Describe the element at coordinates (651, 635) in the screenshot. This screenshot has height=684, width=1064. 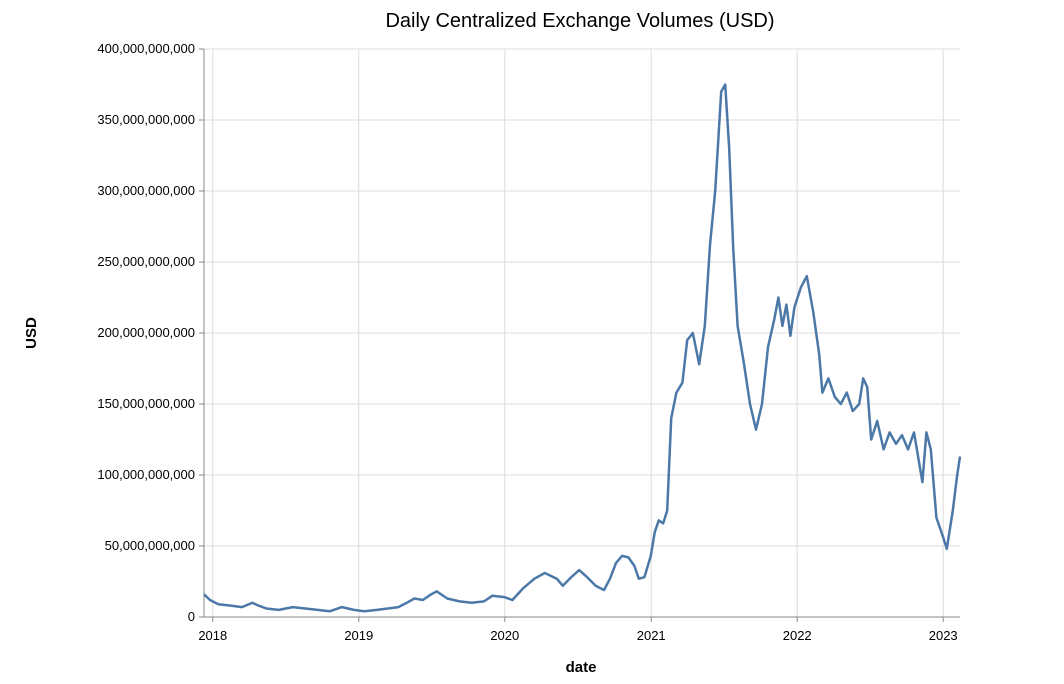
I see `x-tick-label: 2021` at that location.